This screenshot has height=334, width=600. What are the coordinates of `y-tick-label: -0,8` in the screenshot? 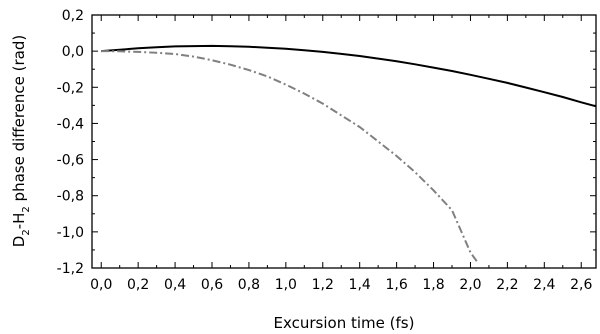 It's located at (70, 197).